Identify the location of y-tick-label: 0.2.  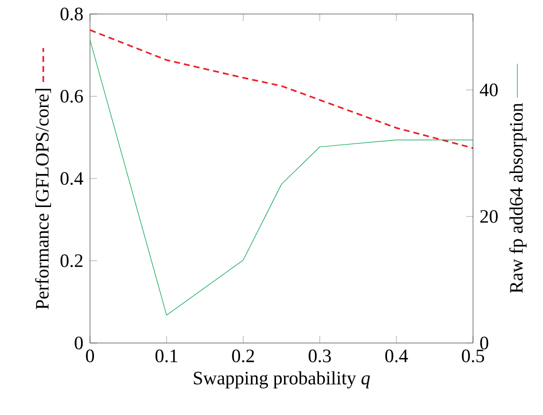
(71, 261).